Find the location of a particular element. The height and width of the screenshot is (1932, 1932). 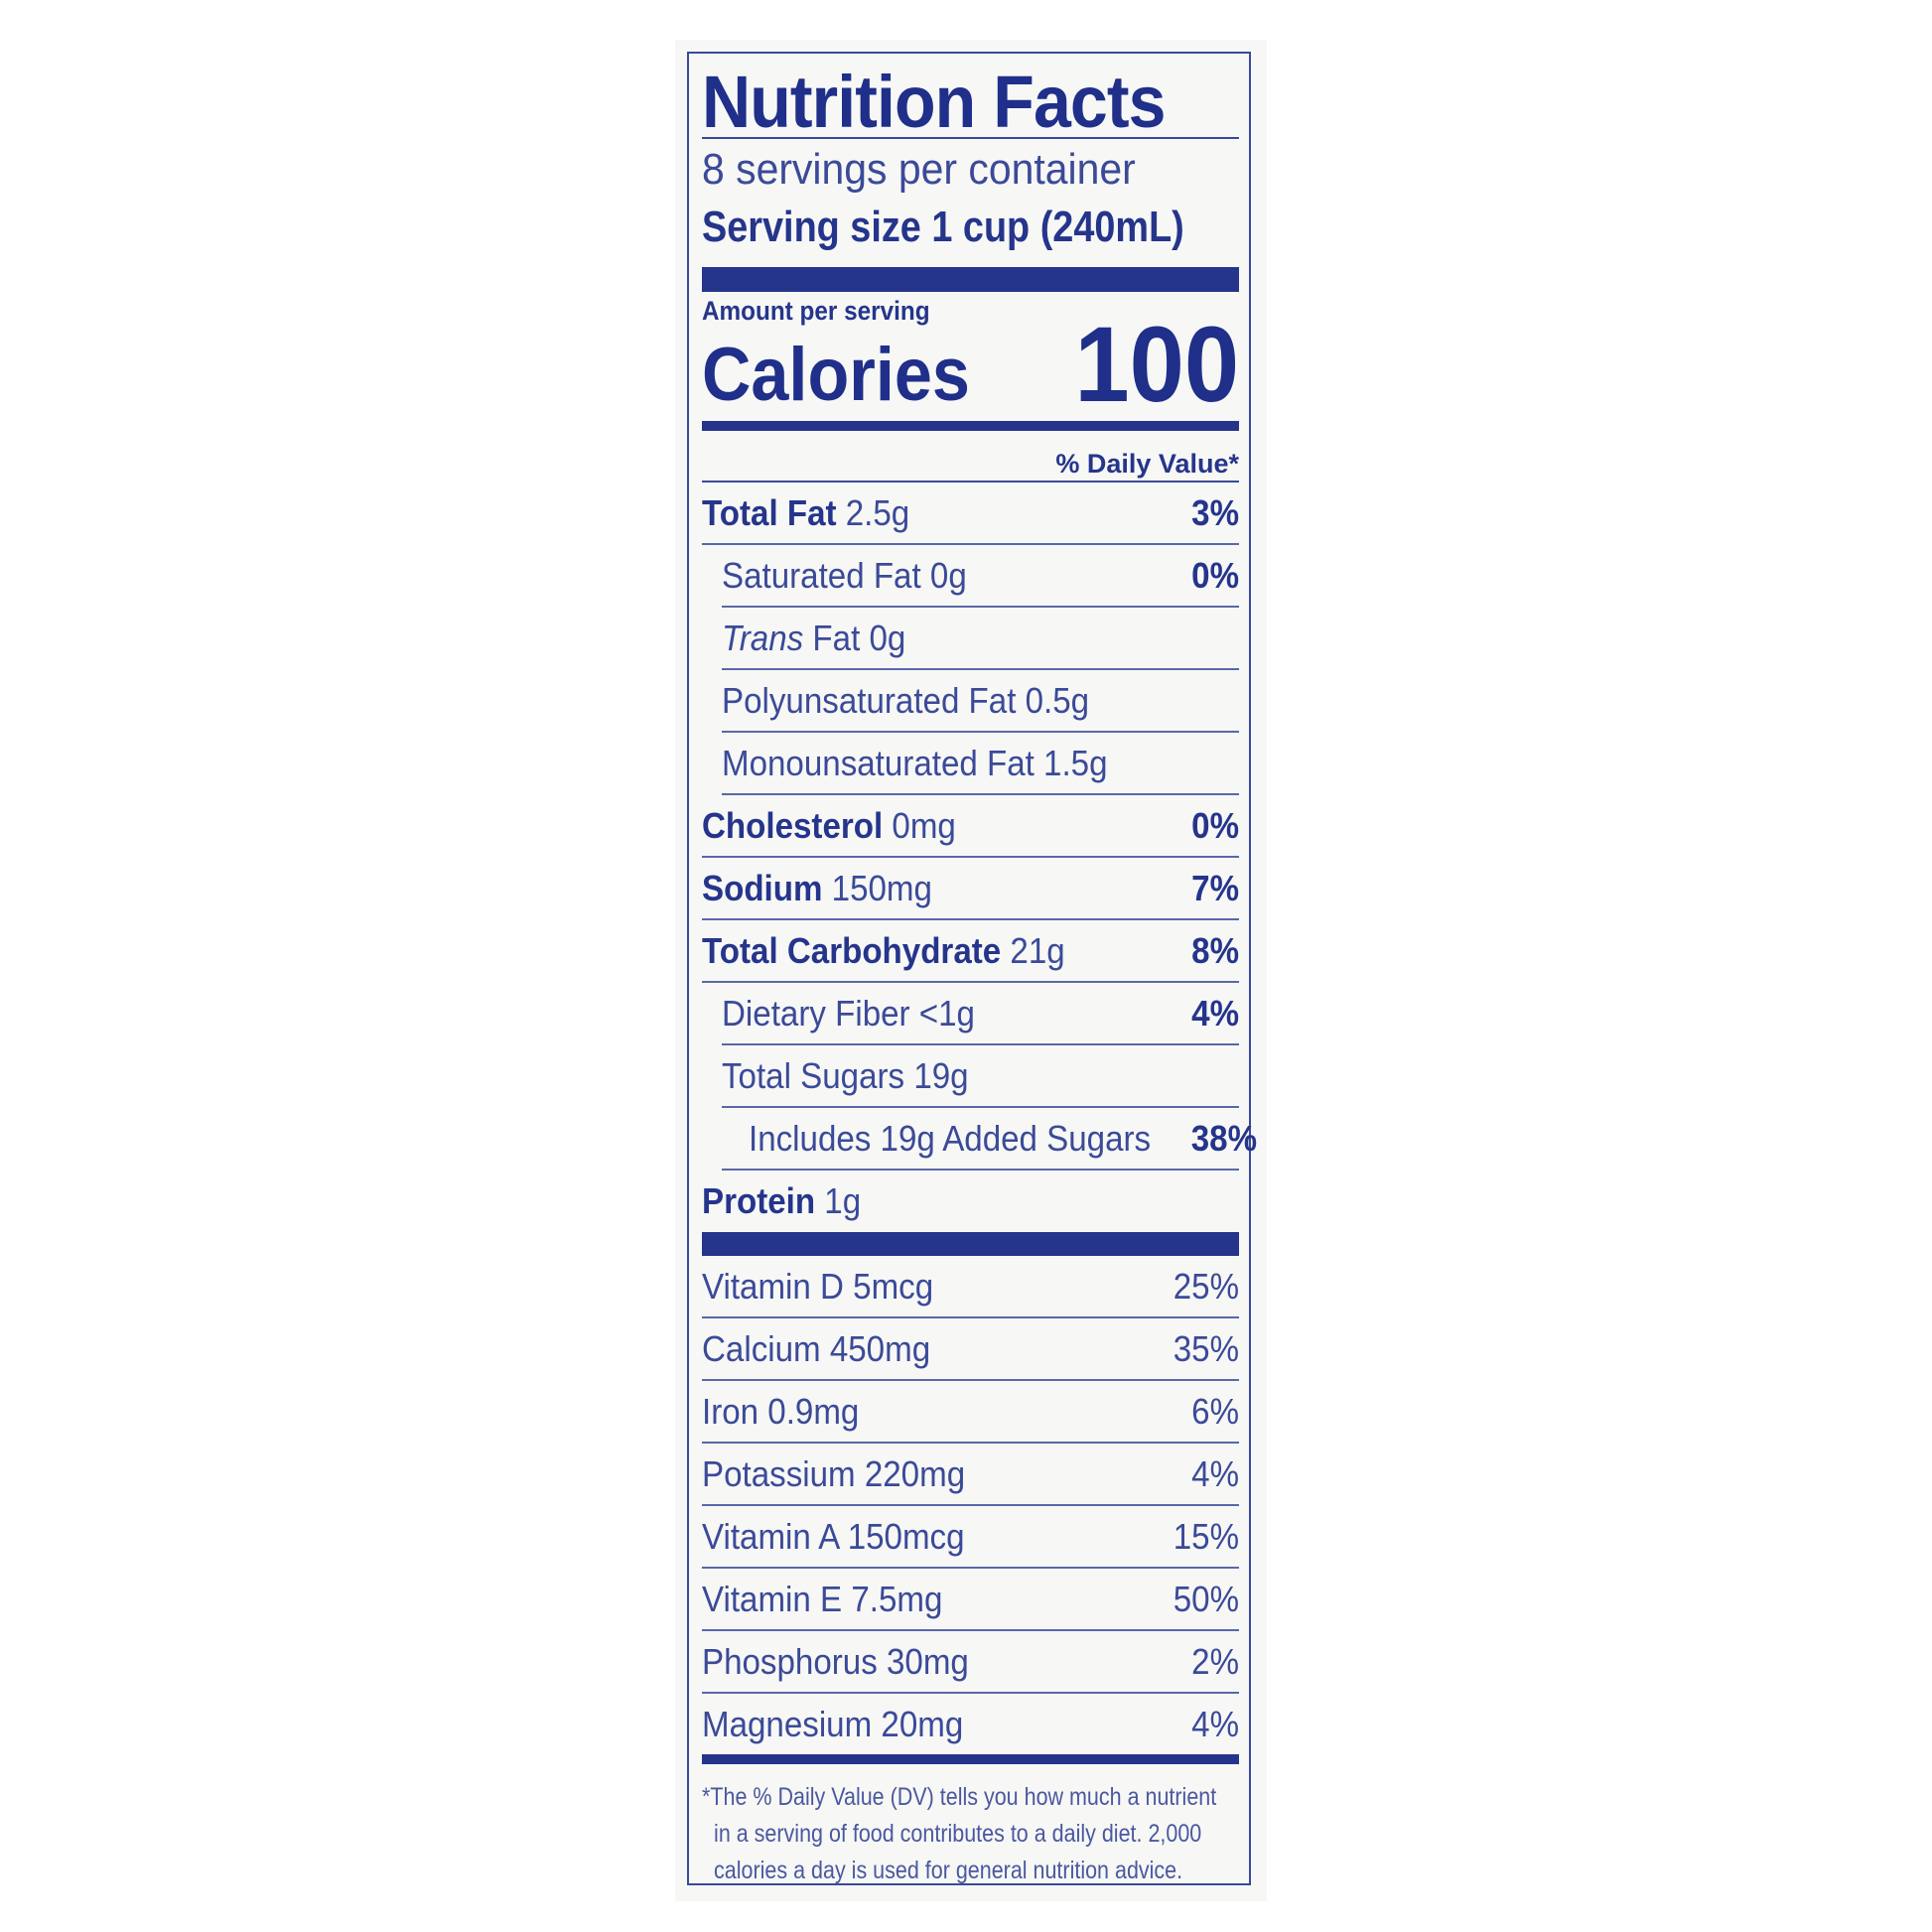

nutrient-name: Protein is located at coordinates (759, 1200).